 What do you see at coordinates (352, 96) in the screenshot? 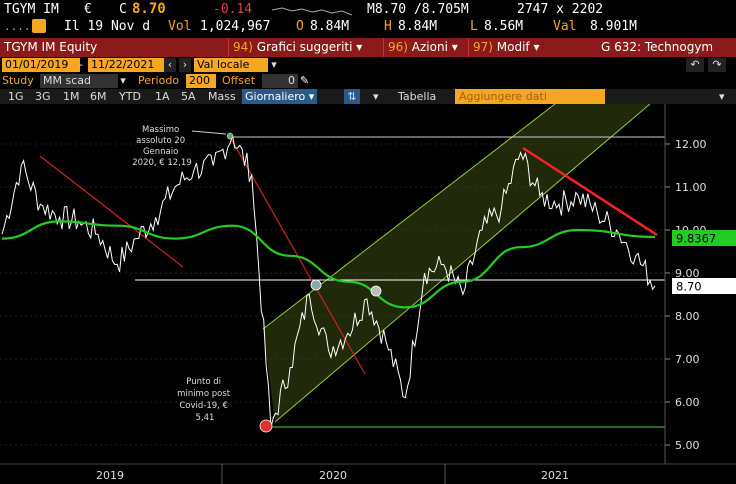
I see `chart-type-icon: ⇅` at bounding box center [352, 96].